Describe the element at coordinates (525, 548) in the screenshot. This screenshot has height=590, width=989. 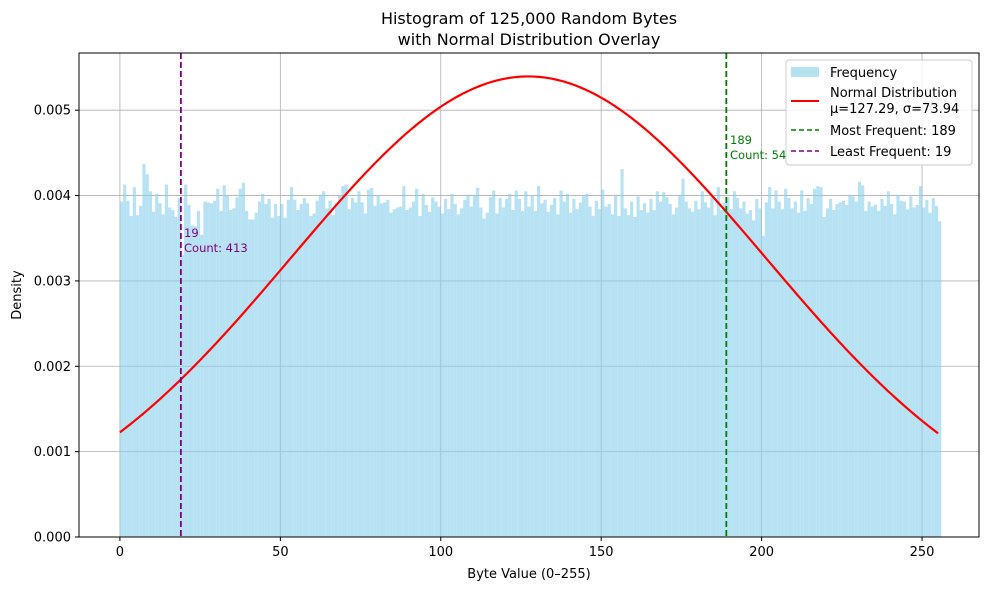
I see `x-axis-ticks: 0 50 100 150 200 250` at that location.